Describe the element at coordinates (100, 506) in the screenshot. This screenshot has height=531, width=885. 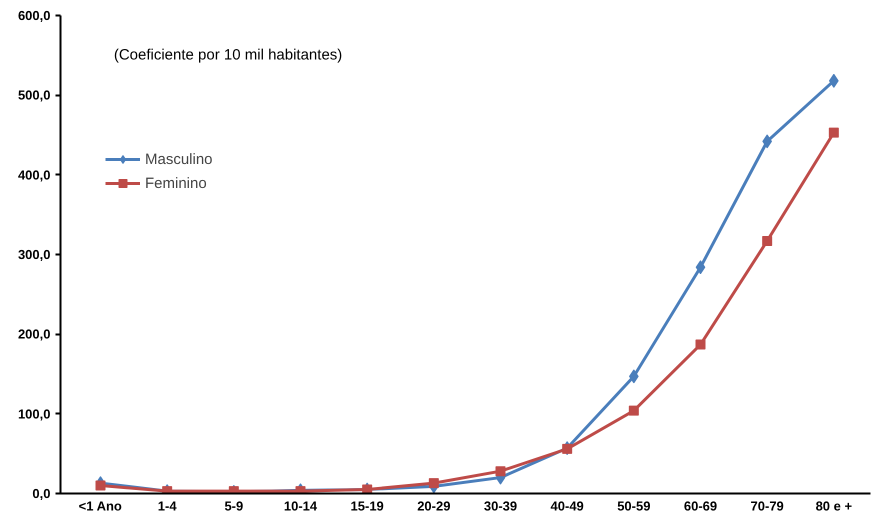
I see `x-tick-label: <1 Ano` at that location.